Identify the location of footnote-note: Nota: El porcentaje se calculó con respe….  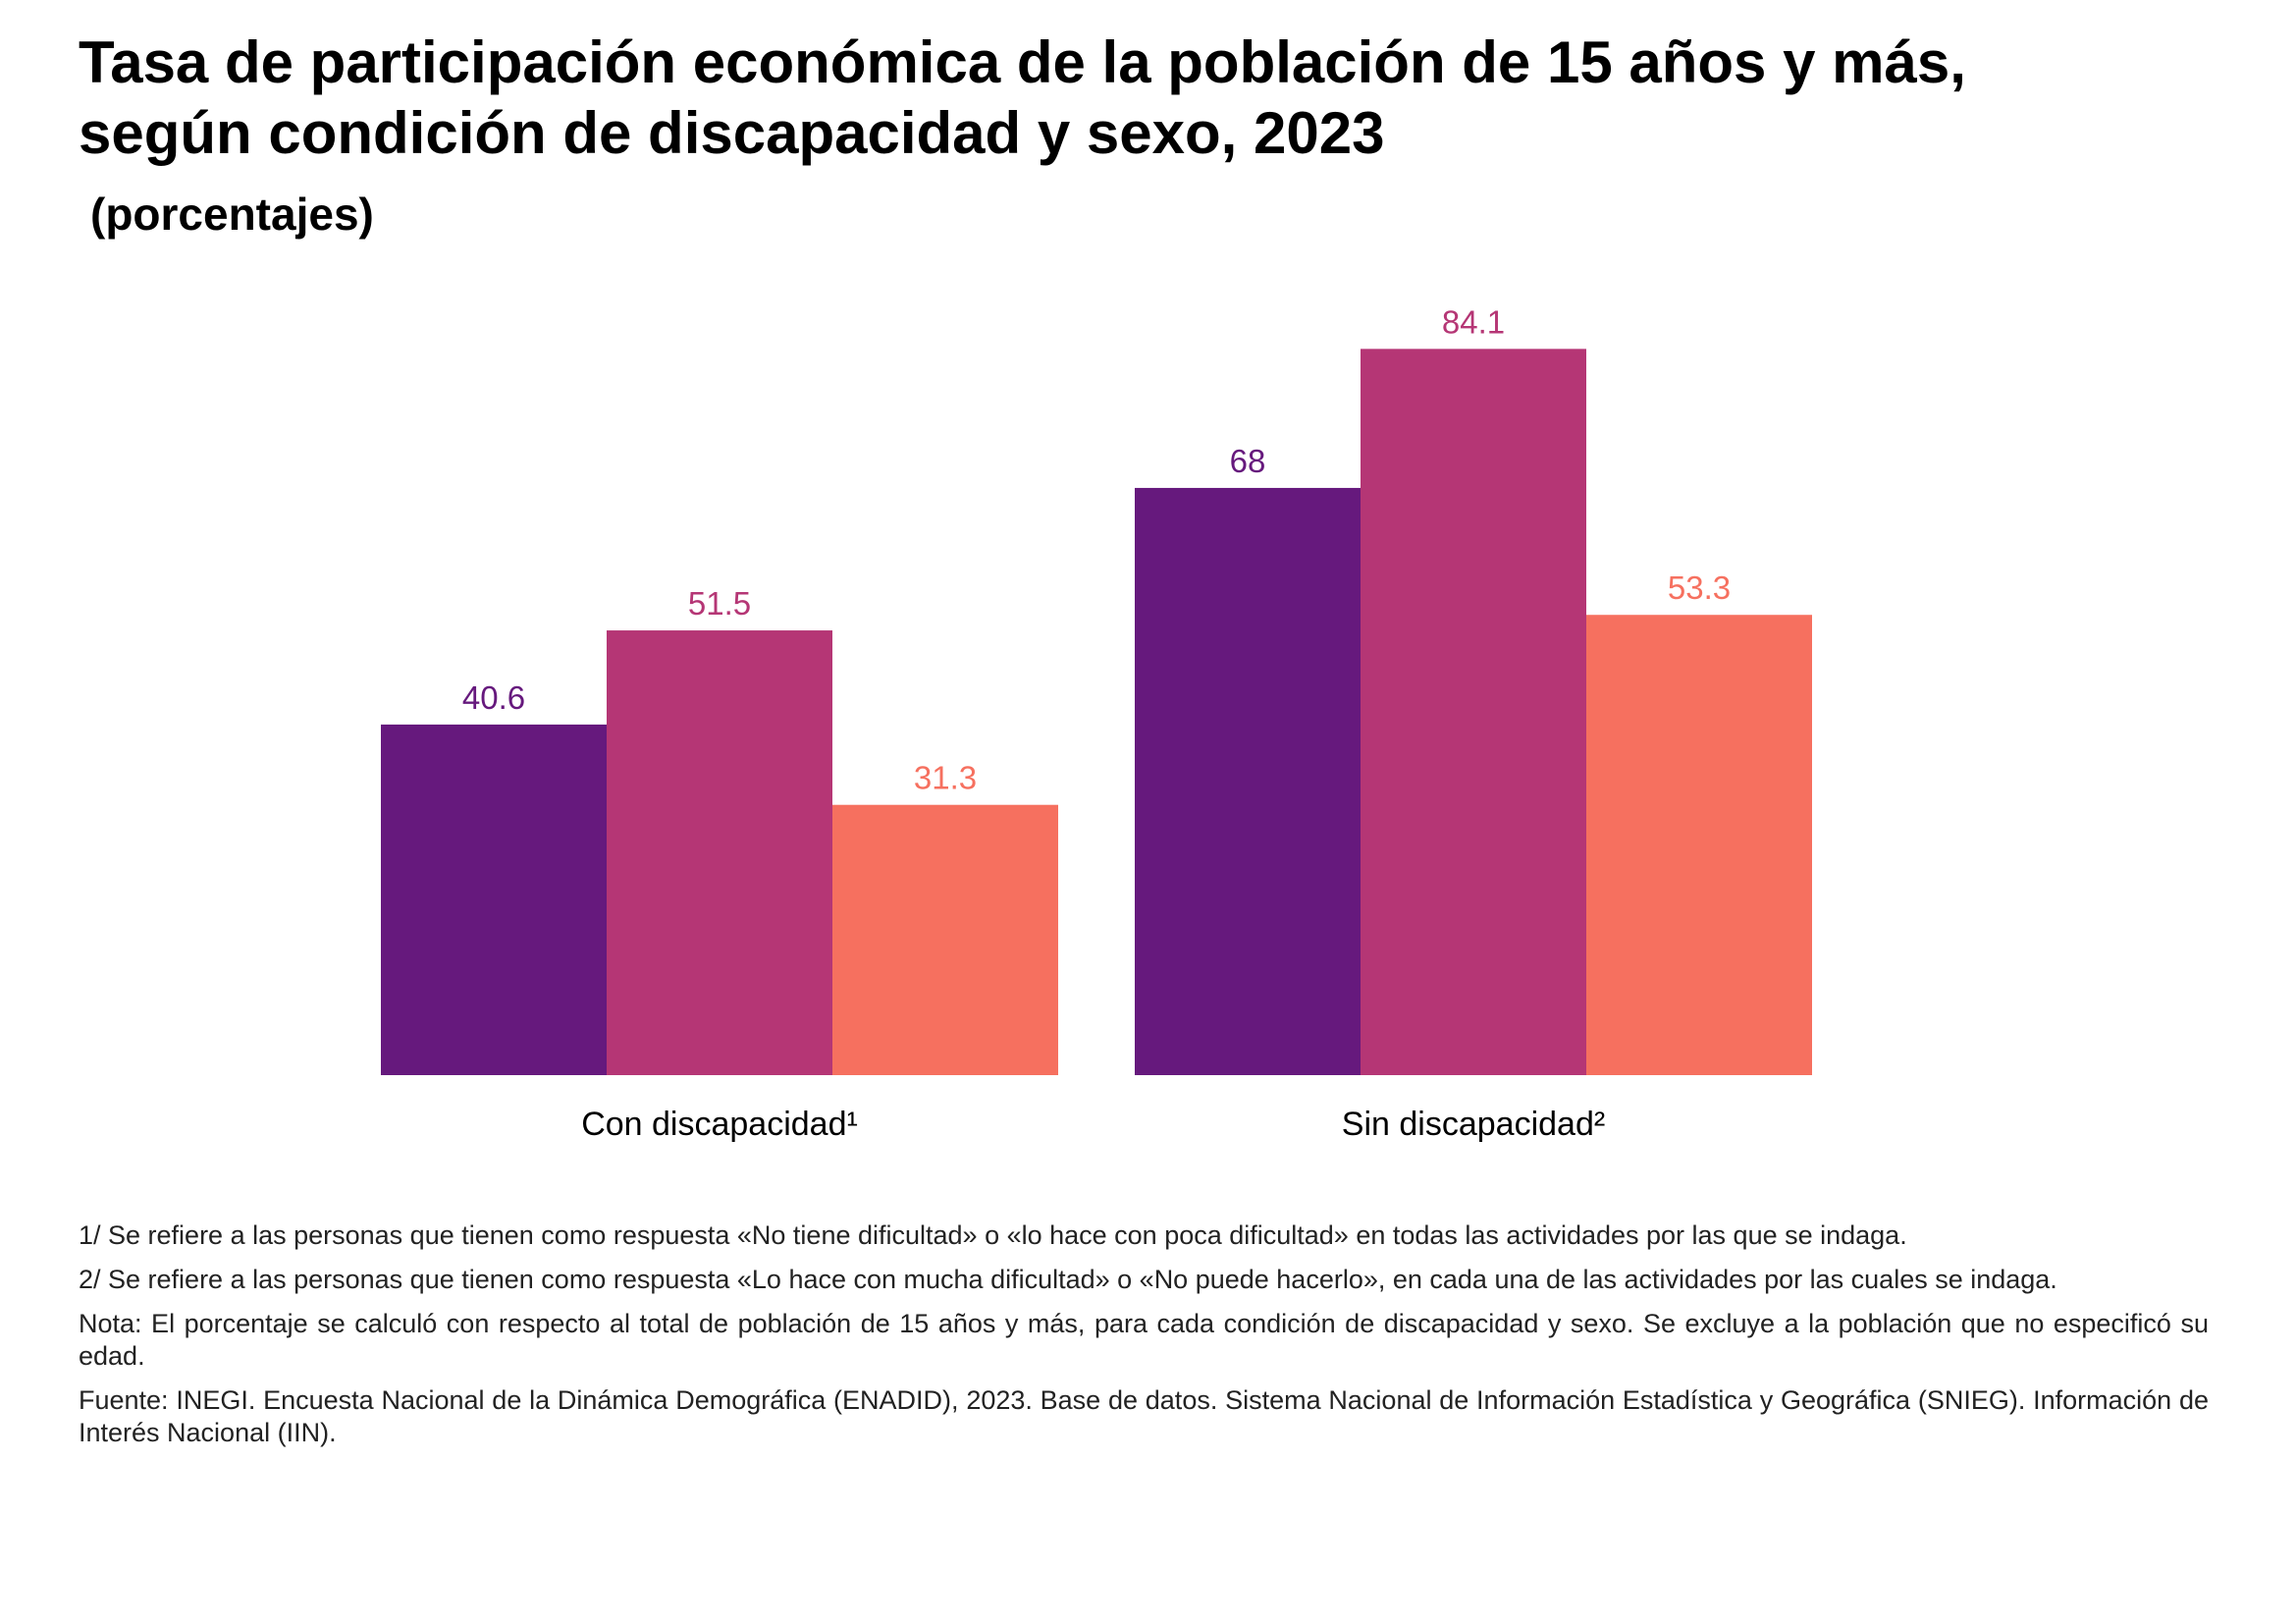
(1144, 1340).